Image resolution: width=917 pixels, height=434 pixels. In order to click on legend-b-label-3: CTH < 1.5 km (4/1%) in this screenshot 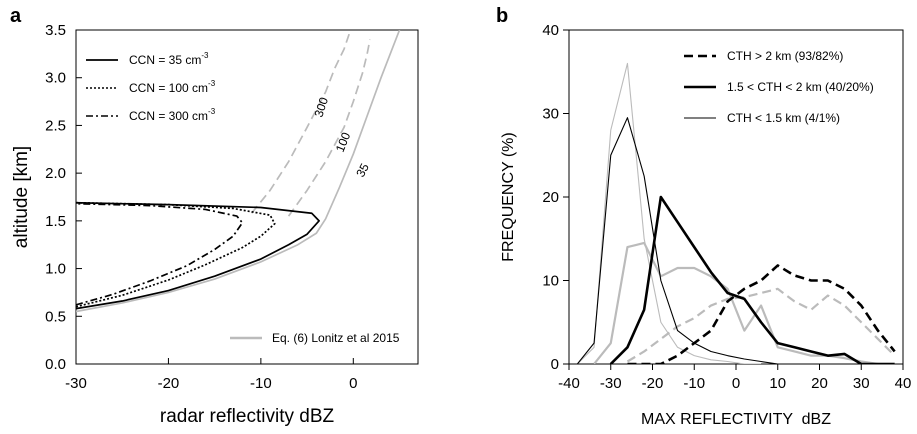, I will do `click(783, 118)`.